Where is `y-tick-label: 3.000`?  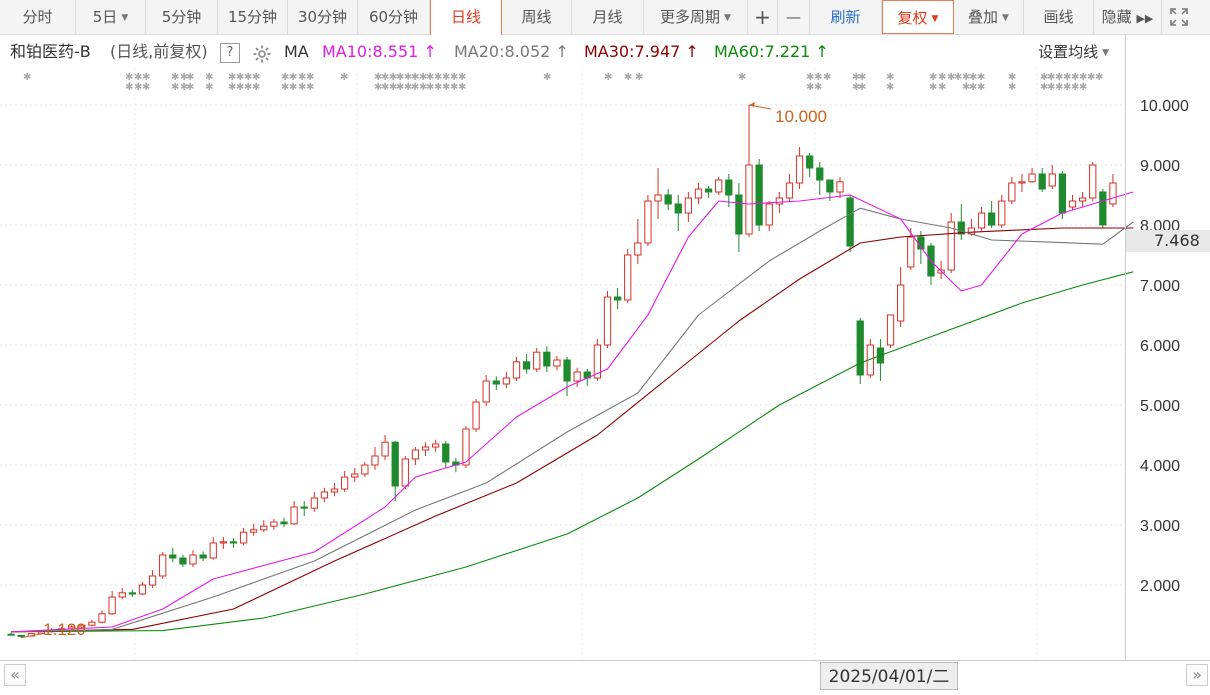
y-tick-label: 3.000 is located at coordinates (1160, 526).